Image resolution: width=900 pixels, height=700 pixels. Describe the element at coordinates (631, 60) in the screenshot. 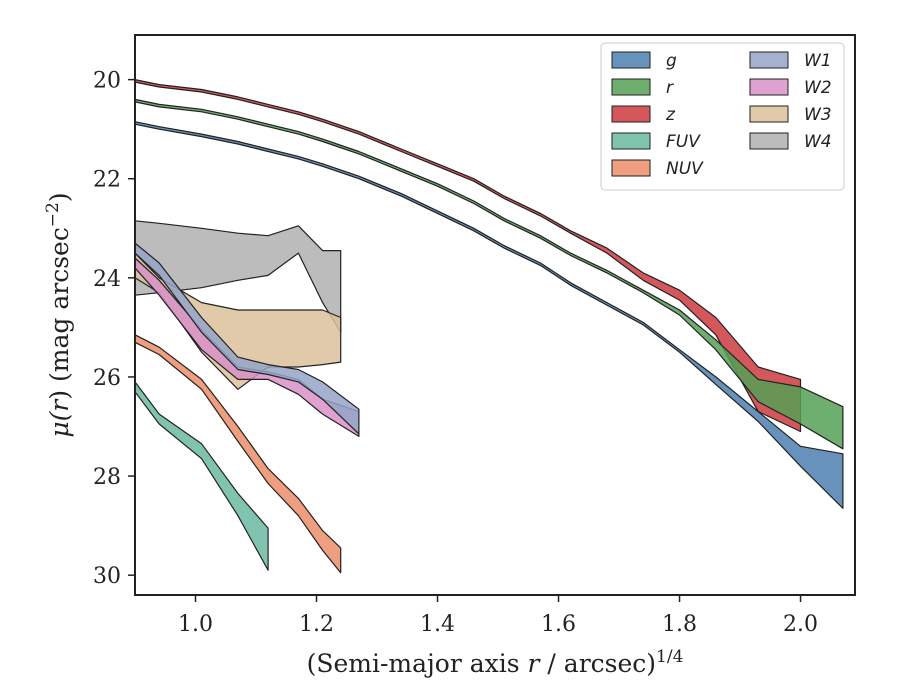

I see `legend-swatch-g` at that location.